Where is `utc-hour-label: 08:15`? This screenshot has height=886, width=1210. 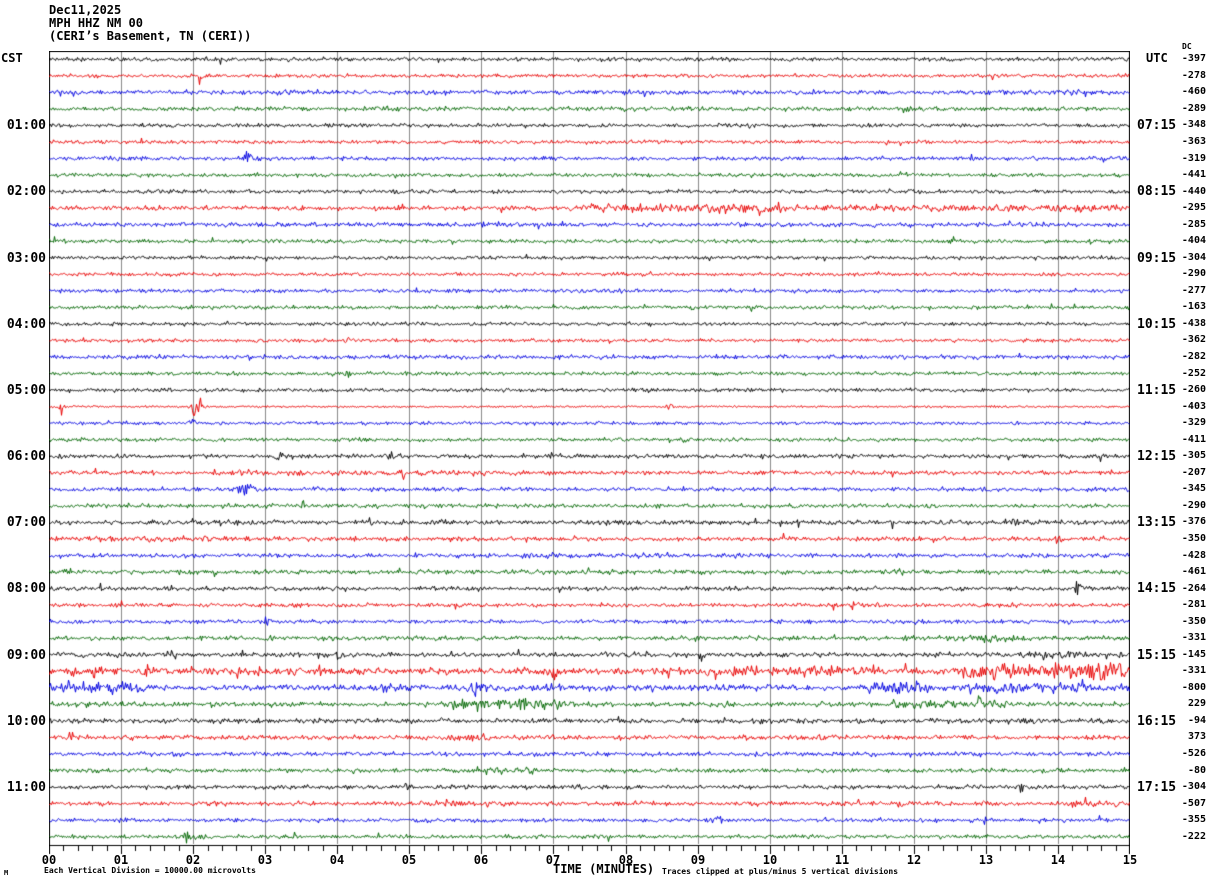 utc-hour-label: 08:15 is located at coordinates (1157, 192).